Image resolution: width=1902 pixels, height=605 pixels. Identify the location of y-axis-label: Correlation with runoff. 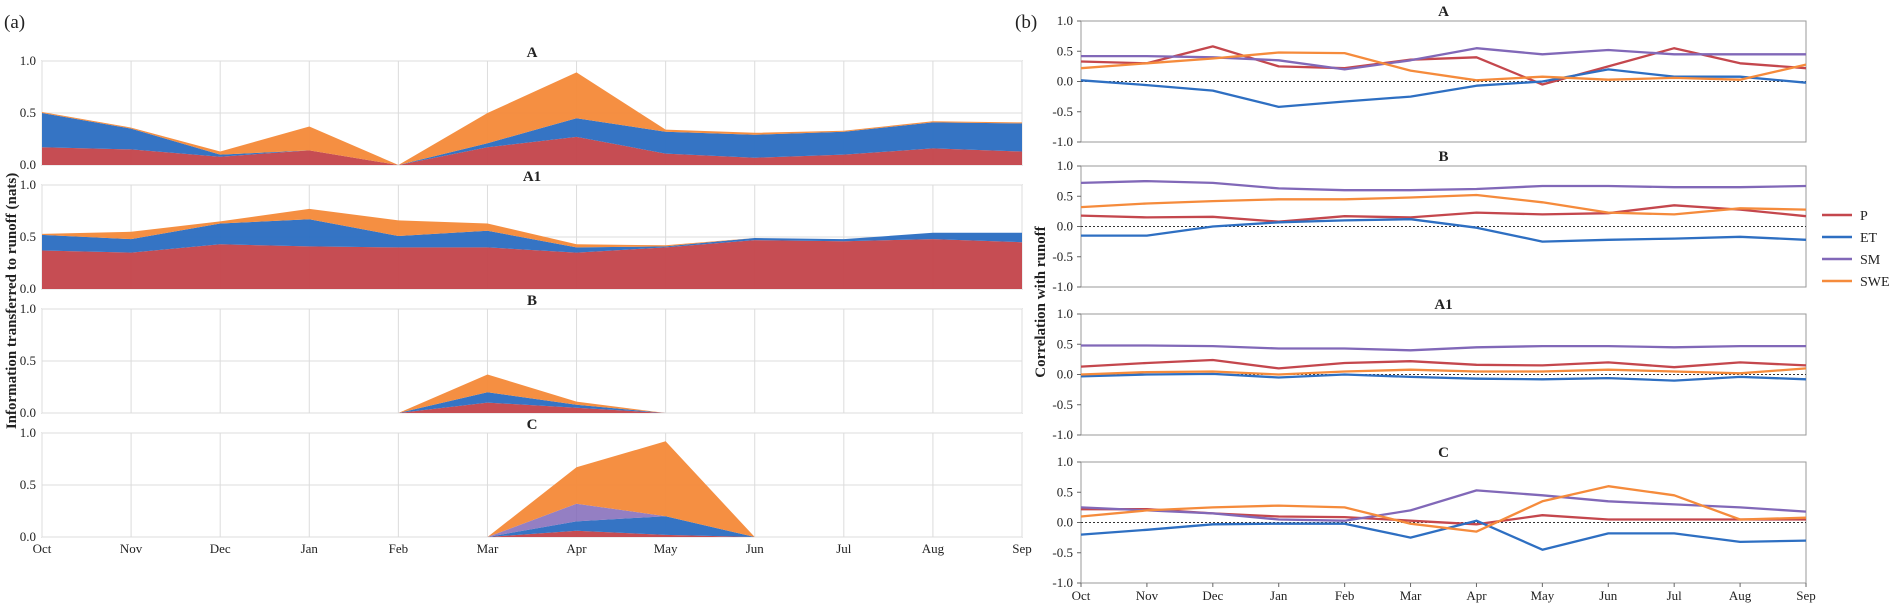
(1041, 301).